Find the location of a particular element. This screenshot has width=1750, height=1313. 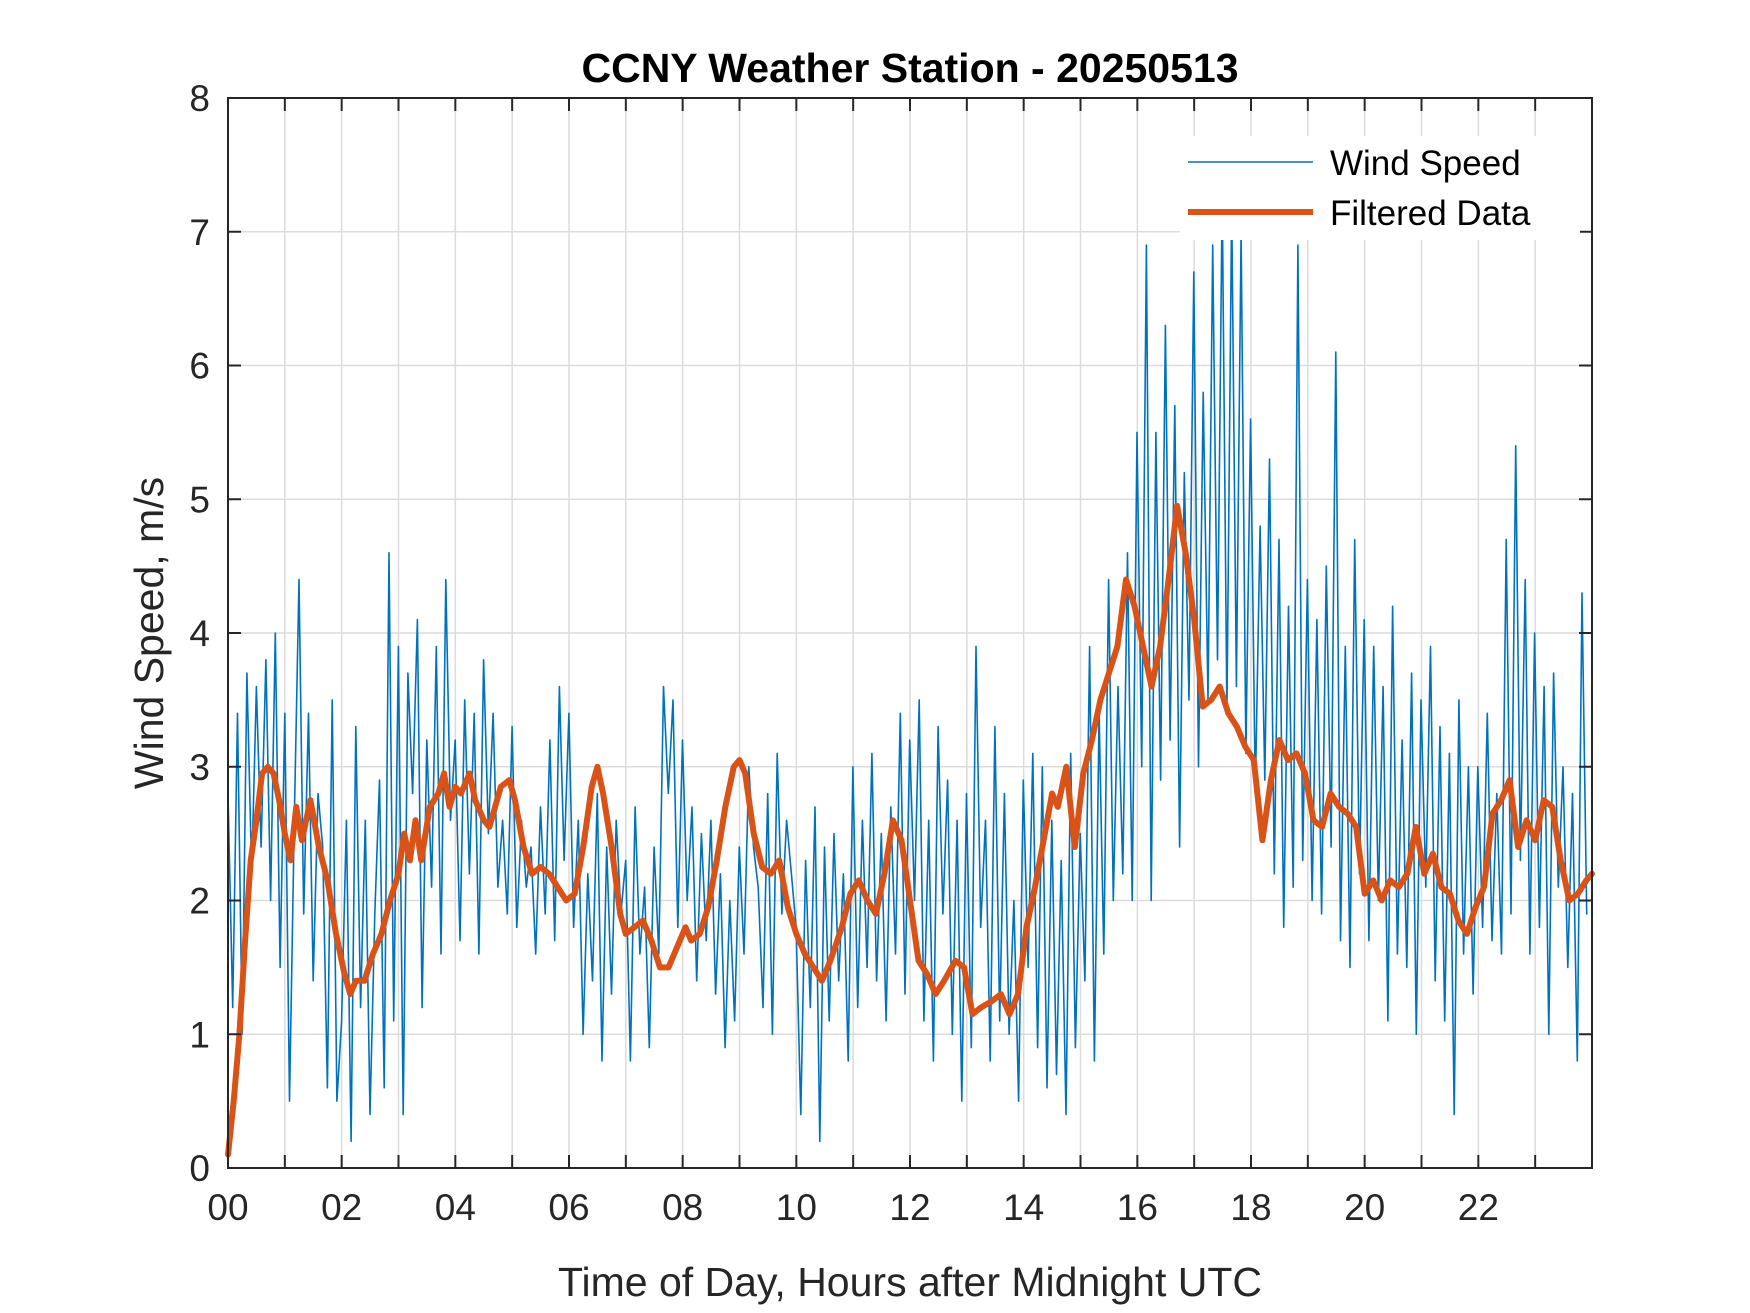

x-tick-label: 22 is located at coordinates (1478, 1207).